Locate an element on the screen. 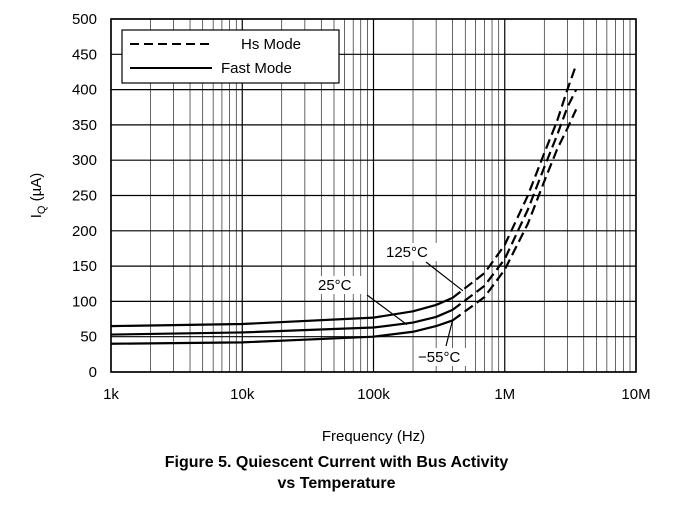  x-tick-label: 1M is located at coordinates (504, 394).